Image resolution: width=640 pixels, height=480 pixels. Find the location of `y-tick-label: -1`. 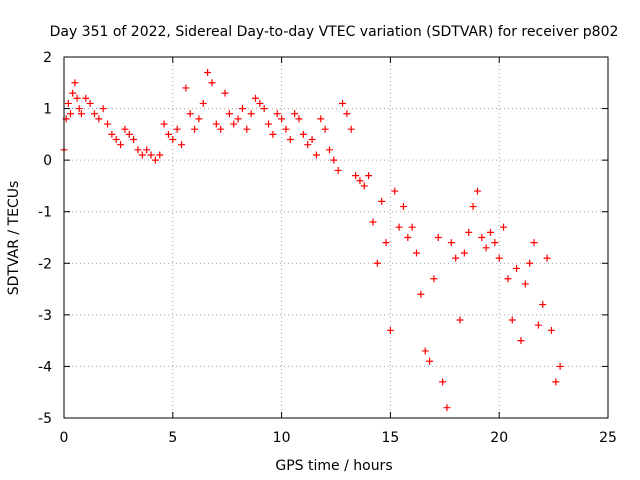

y-tick-label: -1 is located at coordinates (45, 213).